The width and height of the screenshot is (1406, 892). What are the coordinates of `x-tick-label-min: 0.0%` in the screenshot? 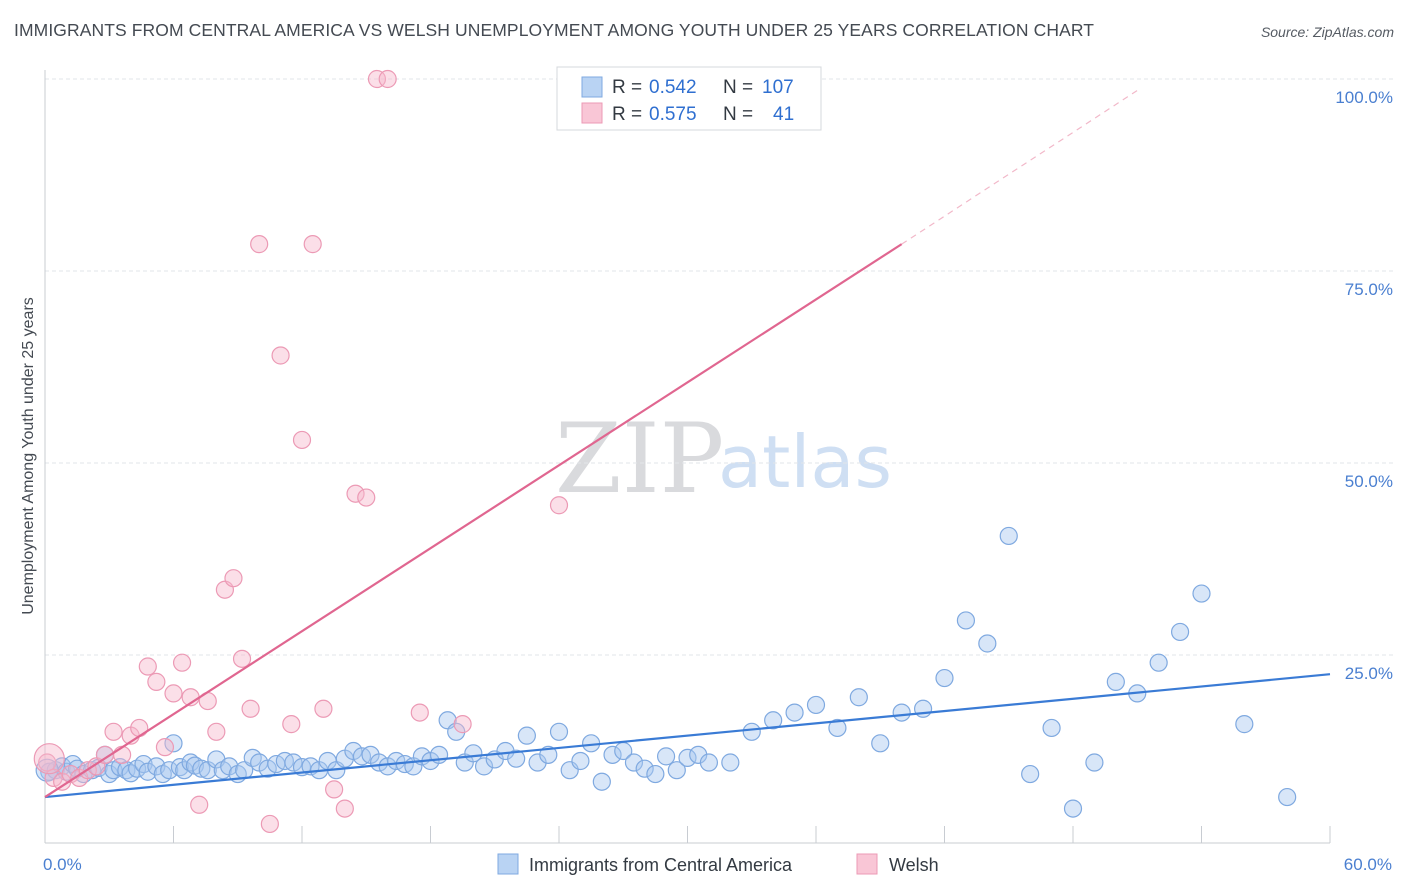 It's located at (62, 864).